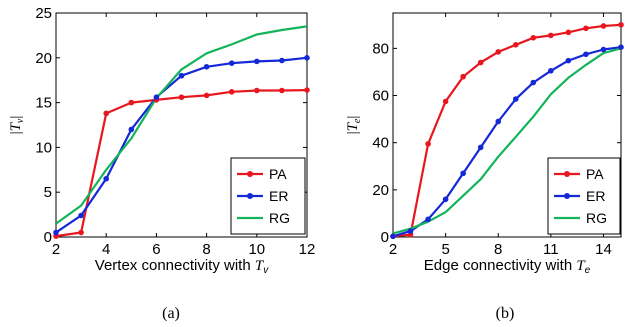  What do you see at coordinates (250, 196) in the screenshot?
I see `chart0-legend-marker-er` at bounding box center [250, 196].